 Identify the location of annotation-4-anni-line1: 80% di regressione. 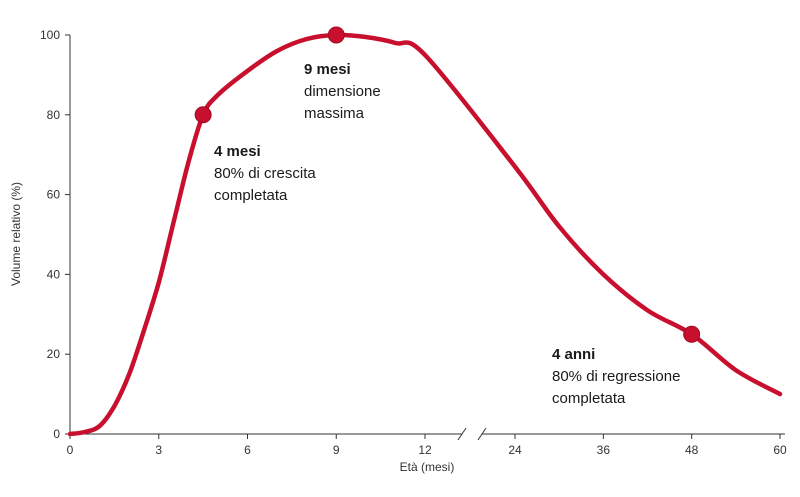
(616, 376).